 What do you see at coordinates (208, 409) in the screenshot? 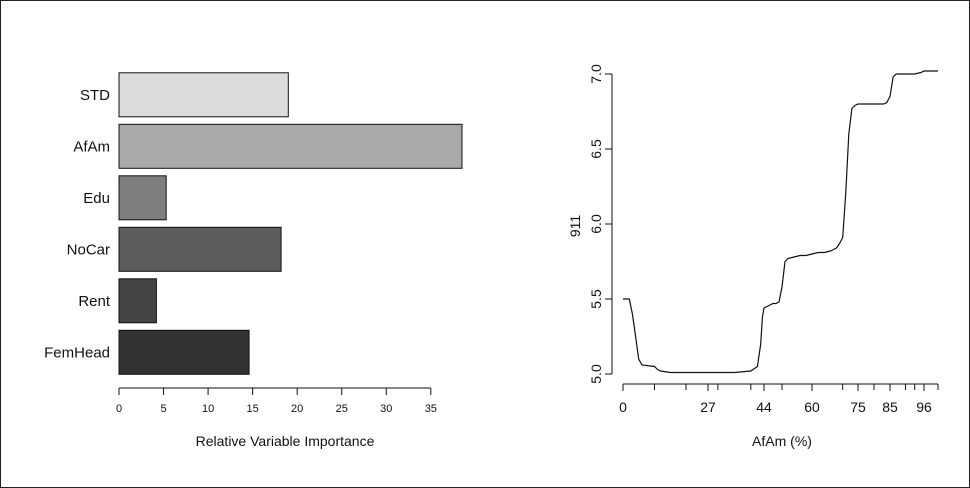
I see `bar-x-tick-label-10: 10` at bounding box center [208, 409].